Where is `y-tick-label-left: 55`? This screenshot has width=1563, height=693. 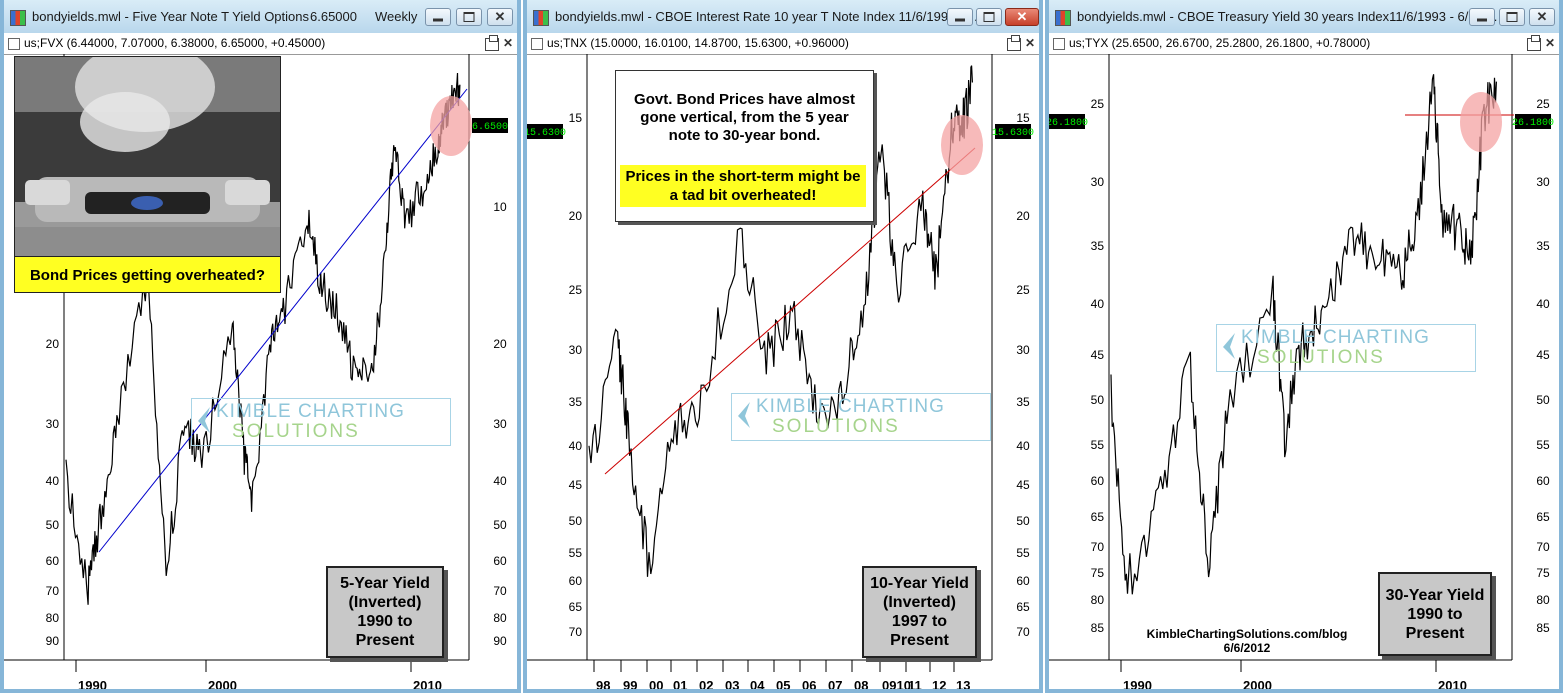
y-tick-label-left: 55 is located at coordinates (1098, 445).